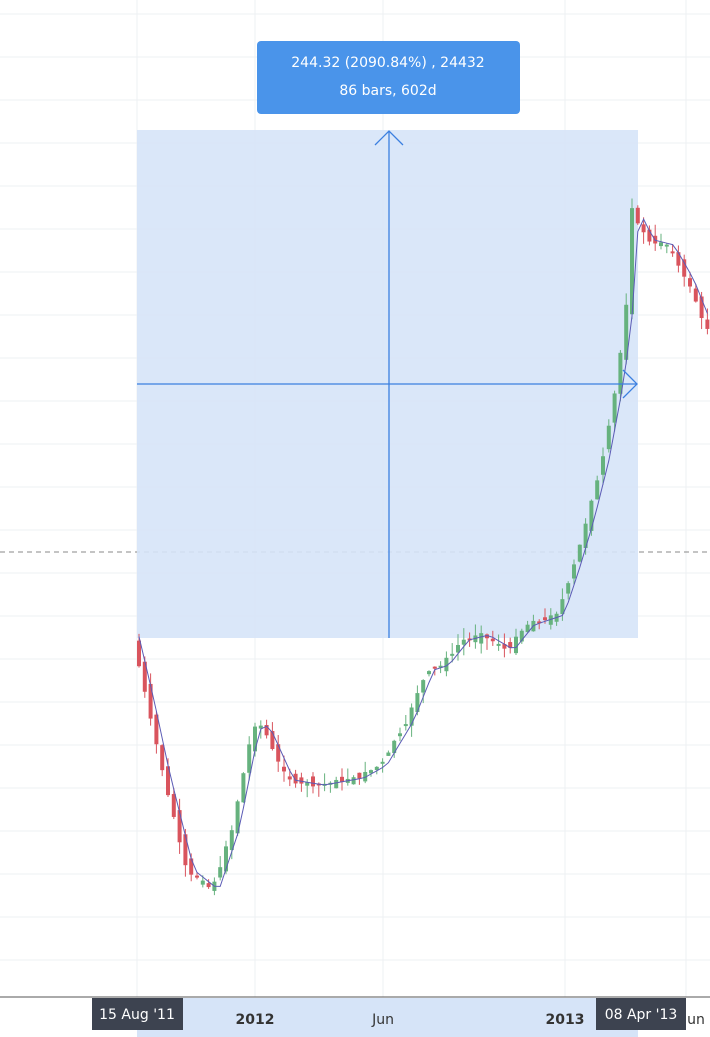 This screenshot has width=710, height=1037. What do you see at coordinates (565, 1020) in the screenshot?
I see `time-label: 2013` at bounding box center [565, 1020].